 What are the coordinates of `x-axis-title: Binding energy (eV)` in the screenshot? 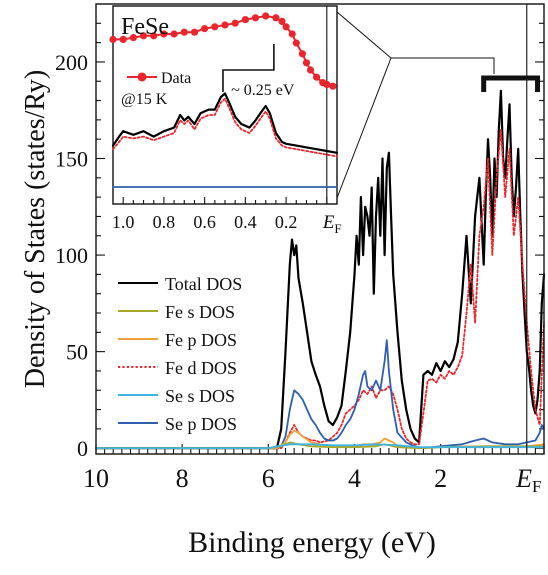 It's located at (312, 542).